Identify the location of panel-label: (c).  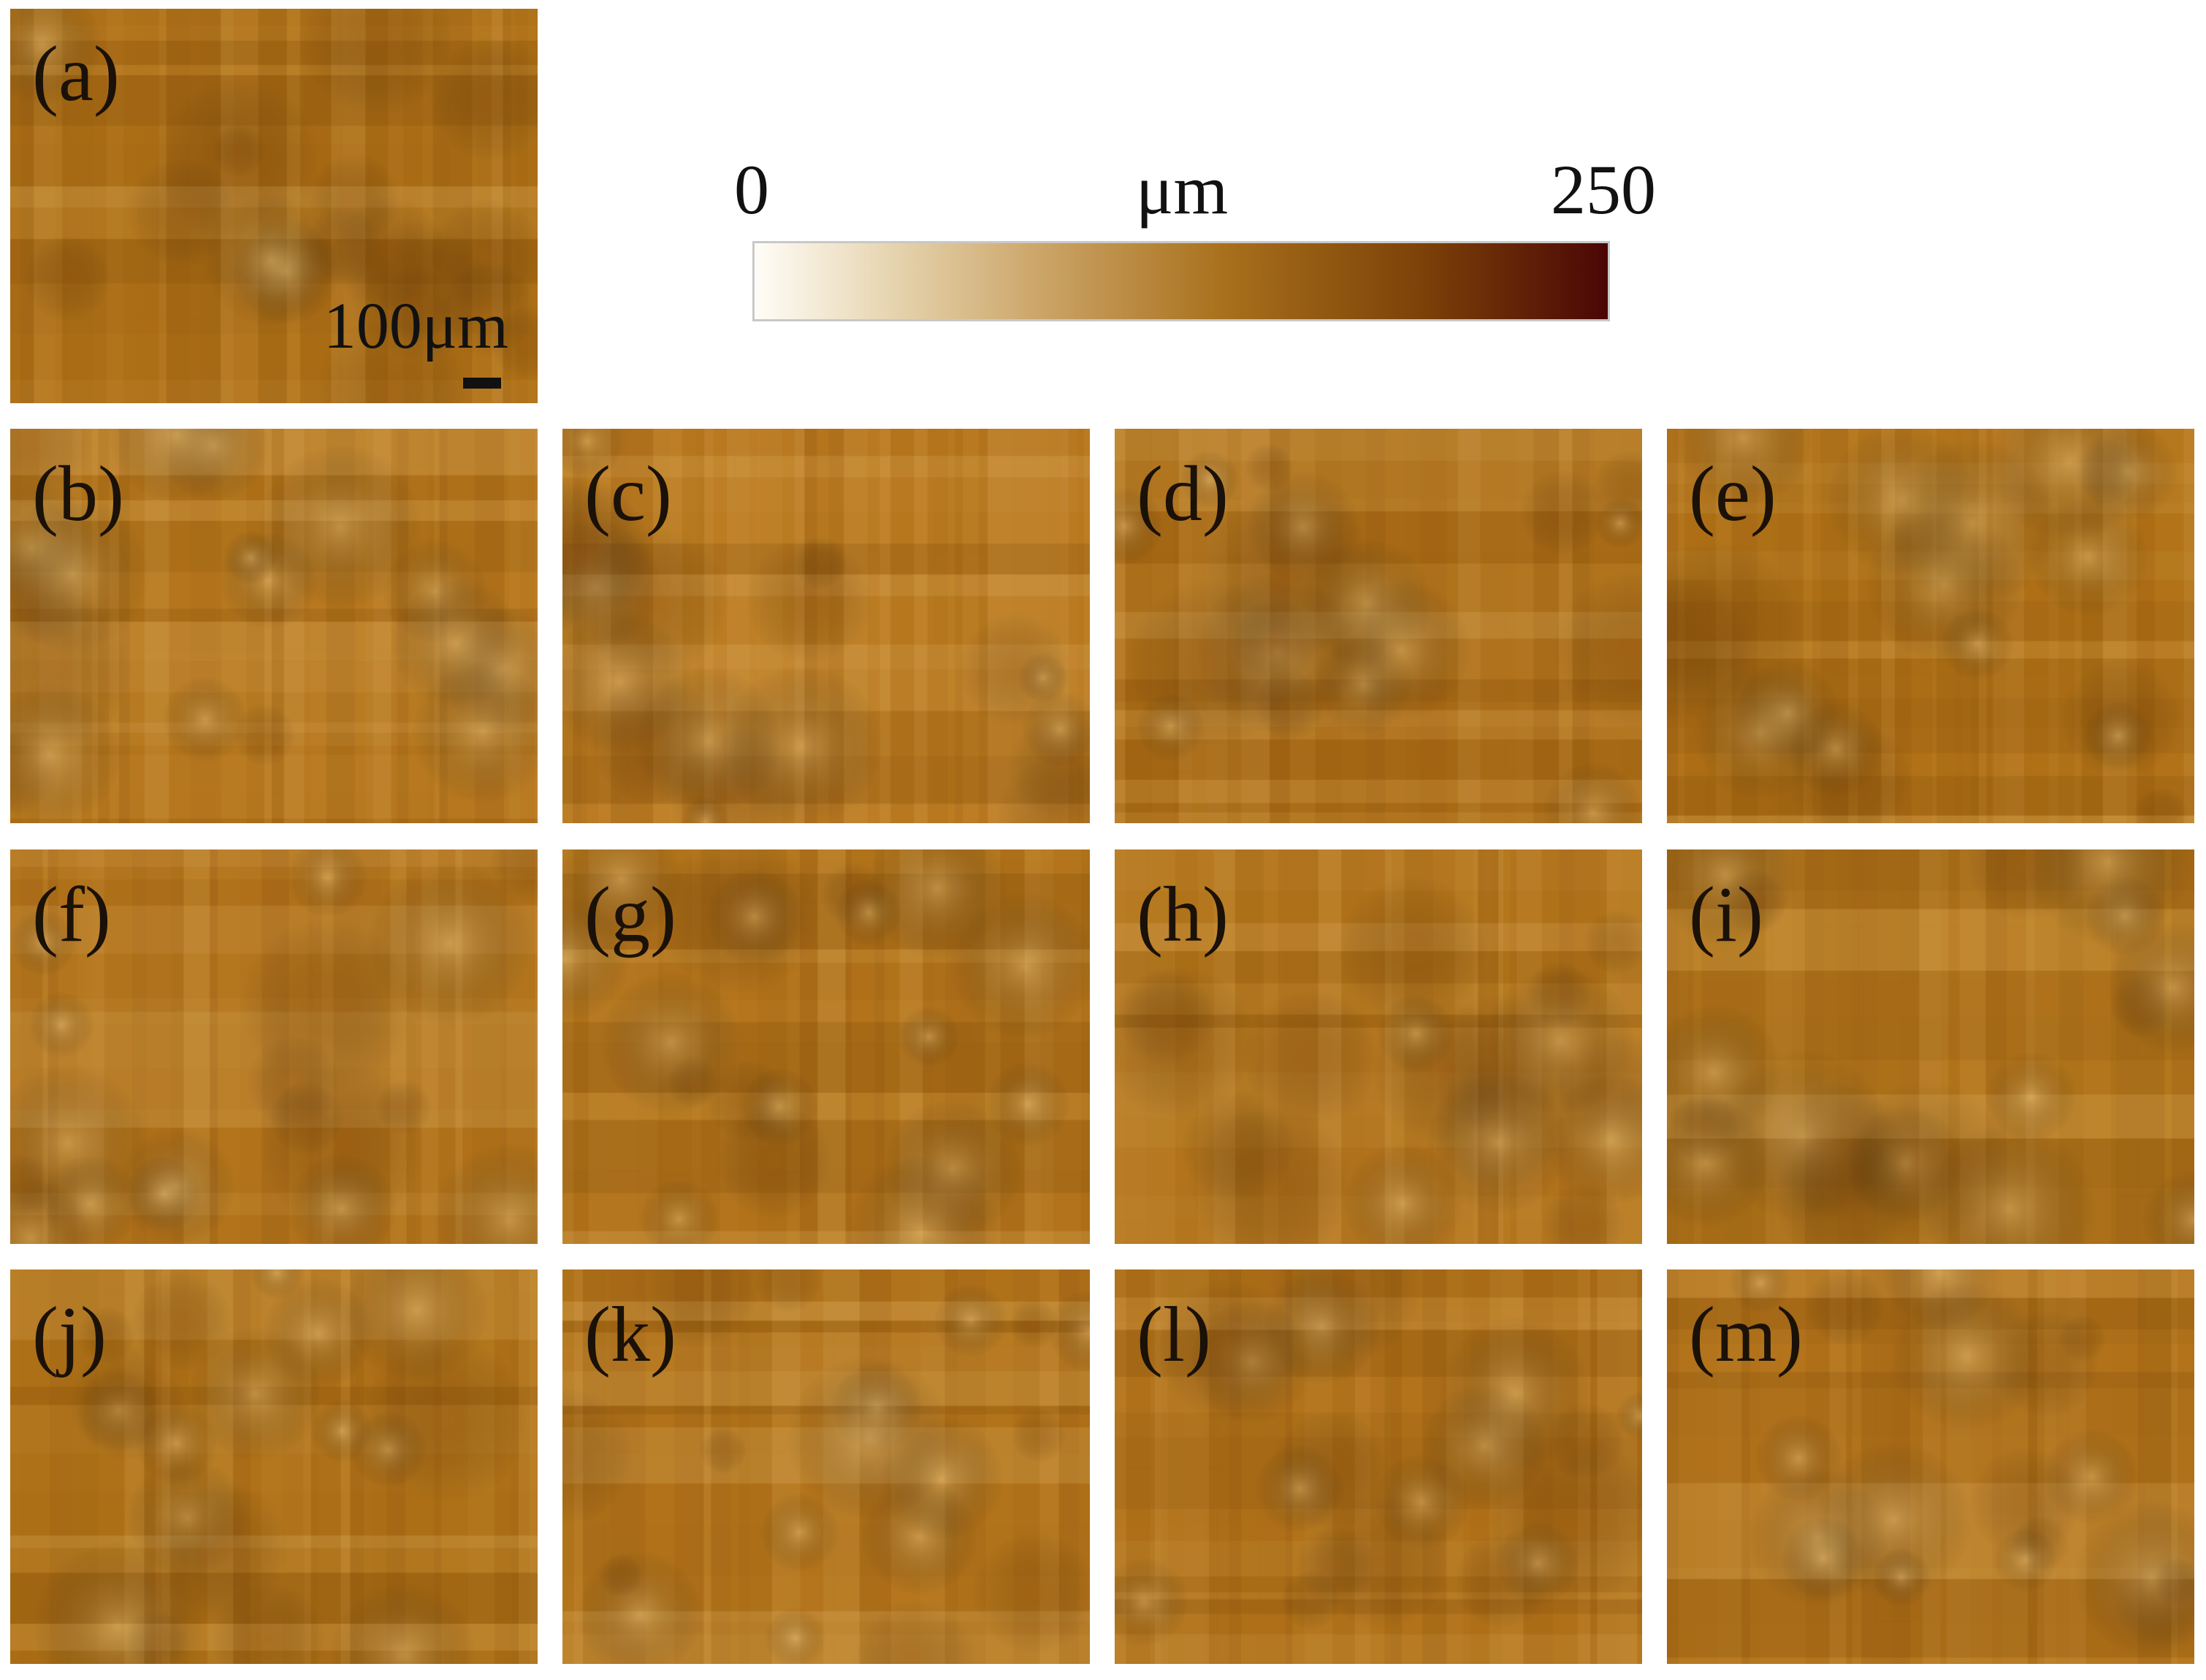
(628, 494).